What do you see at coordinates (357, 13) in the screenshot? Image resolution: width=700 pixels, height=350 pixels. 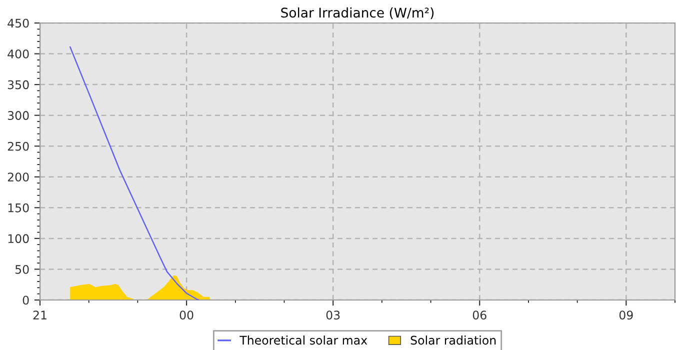 I see `chart-title: Solar Irradiance (W/m²)` at bounding box center [357, 13].